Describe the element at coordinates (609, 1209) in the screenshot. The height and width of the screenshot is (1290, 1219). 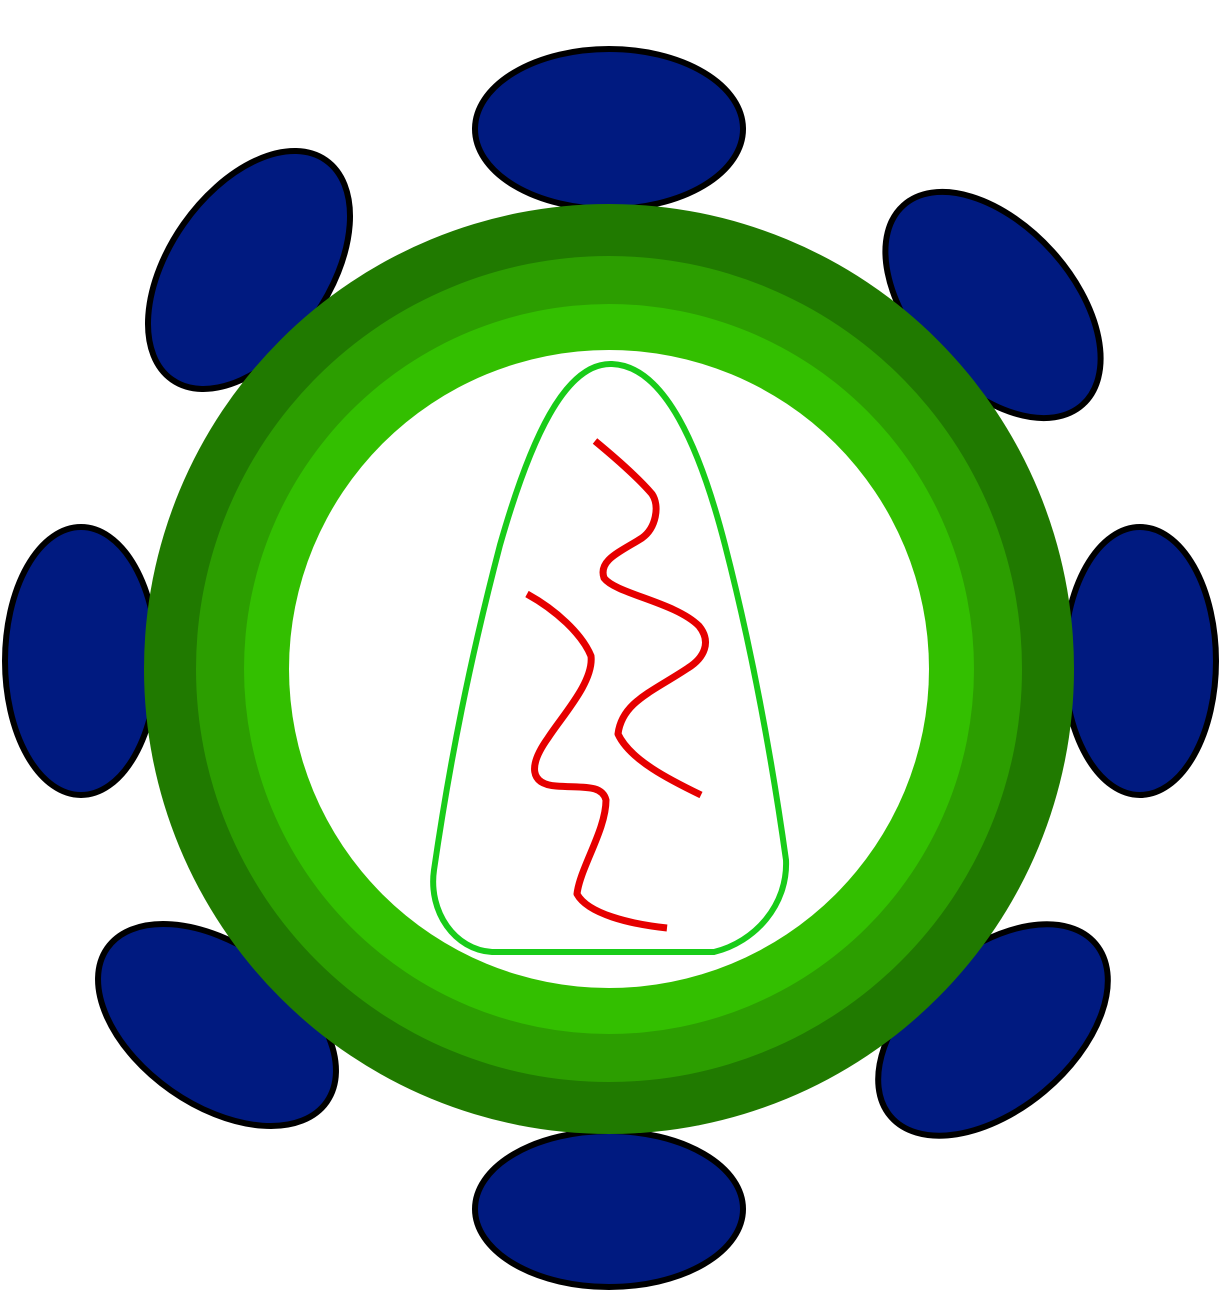
I see `glycoprotein-spike-bottom` at that location.